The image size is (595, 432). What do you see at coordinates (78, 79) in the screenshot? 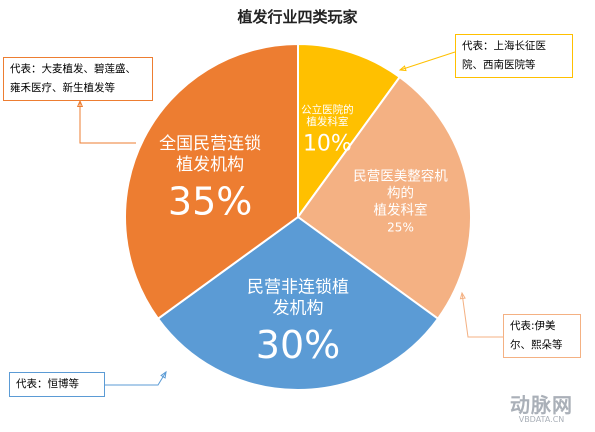
I see `callout-chain: 代表：大麦植发、碧莲盛、 雍禾医疗、新生植发等` at bounding box center [78, 79].